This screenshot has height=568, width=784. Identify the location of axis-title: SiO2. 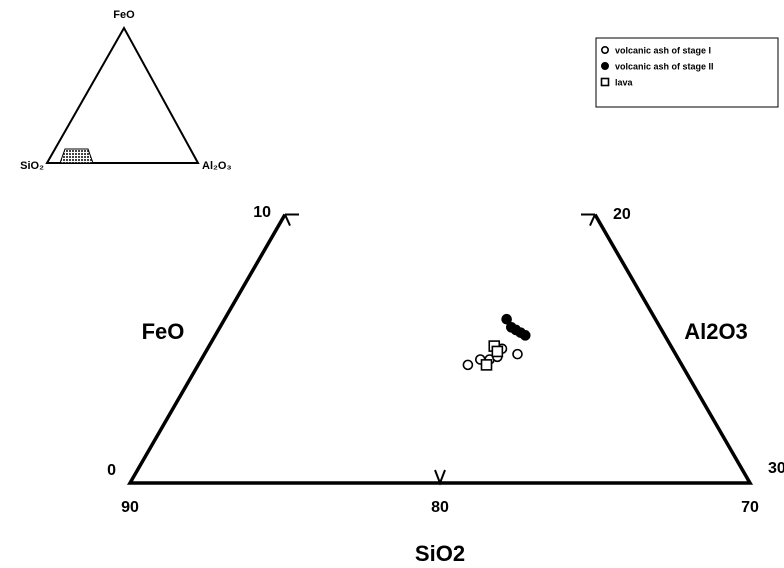
(440, 553).